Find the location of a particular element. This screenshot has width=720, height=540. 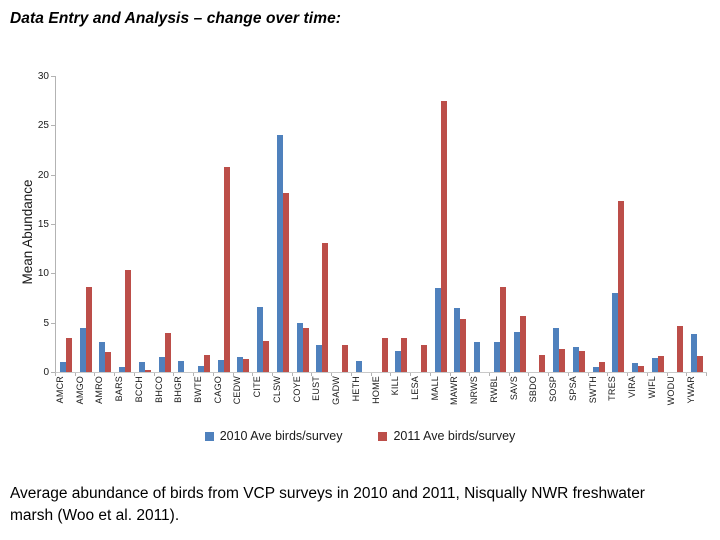

bar-mall-2010 is located at coordinates (437, 330).